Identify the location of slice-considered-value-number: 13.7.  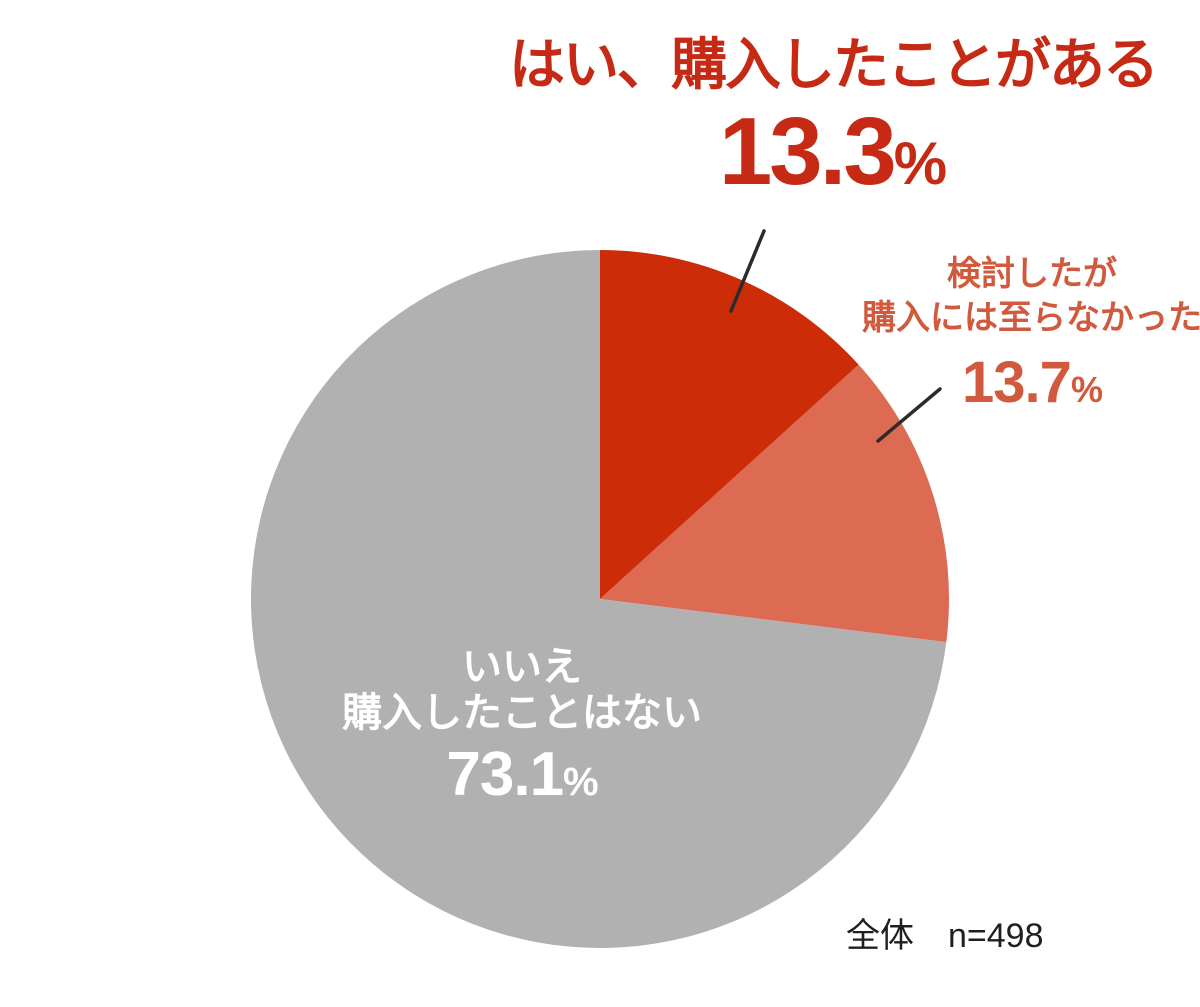
(1017, 382).